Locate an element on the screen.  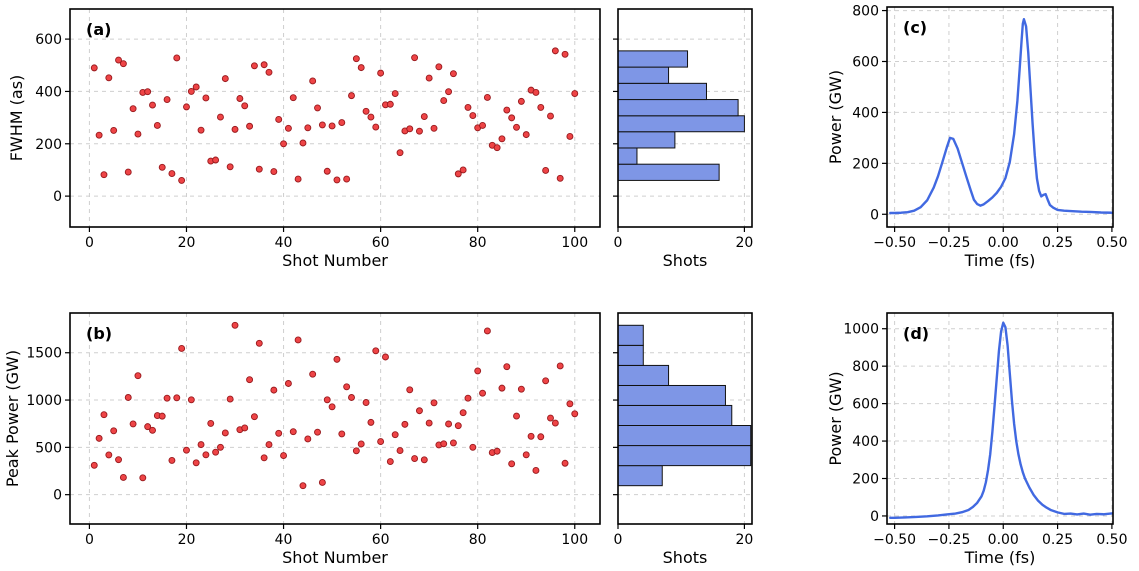
panel-letter-b: (b) is located at coordinates (99, 333).